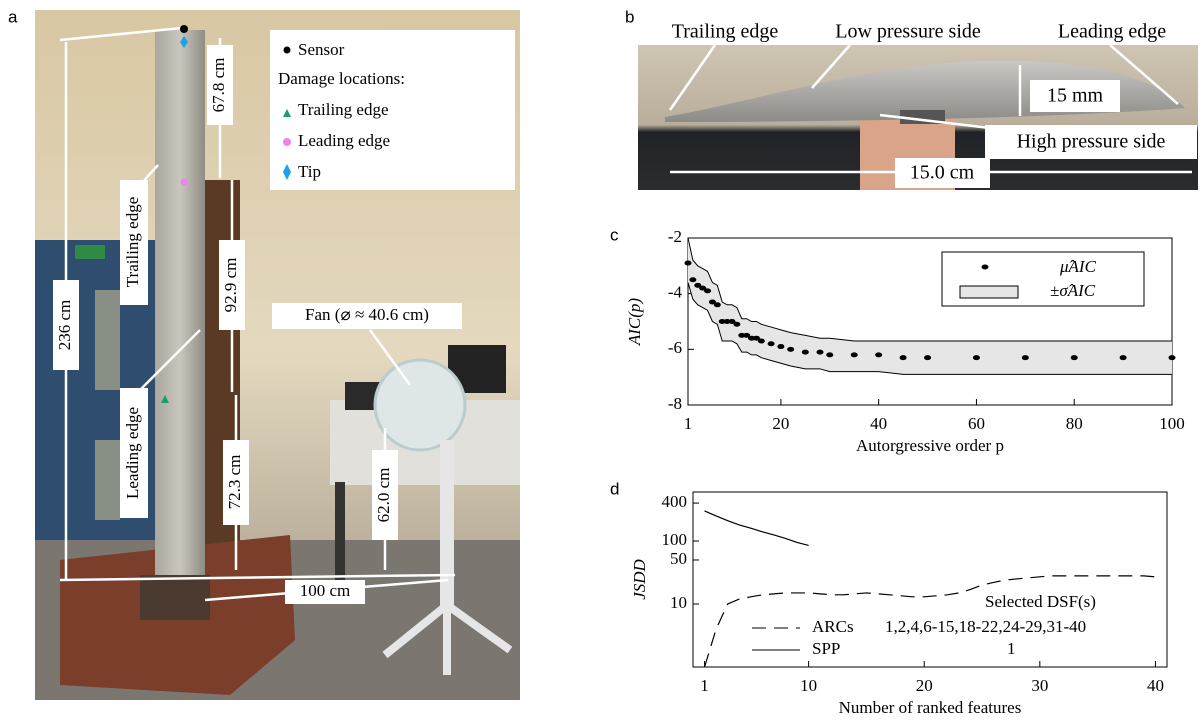  Describe the element at coordinates (13, 16) in the screenshot. I see `panel-label: a` at that location.